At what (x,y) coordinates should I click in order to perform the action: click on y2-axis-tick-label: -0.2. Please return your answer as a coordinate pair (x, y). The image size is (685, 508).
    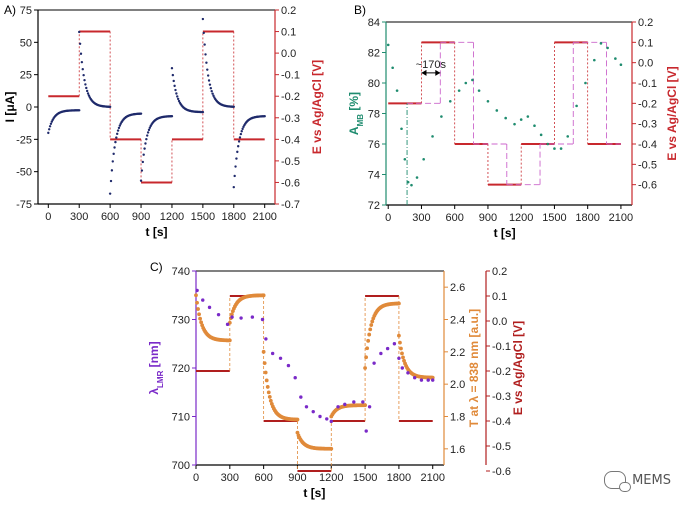
    Looking at the image, I should click on (290, 97).